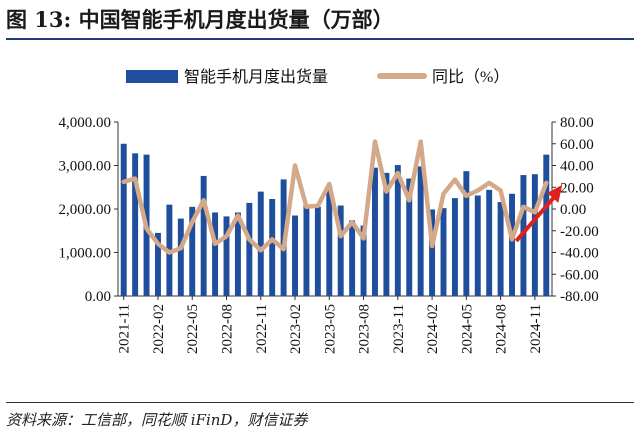  What do you see at coordinates (85, 123) in the screenshot?
I see `y-left-tick-label: 4,000.00` at bounding box center [85, 123].